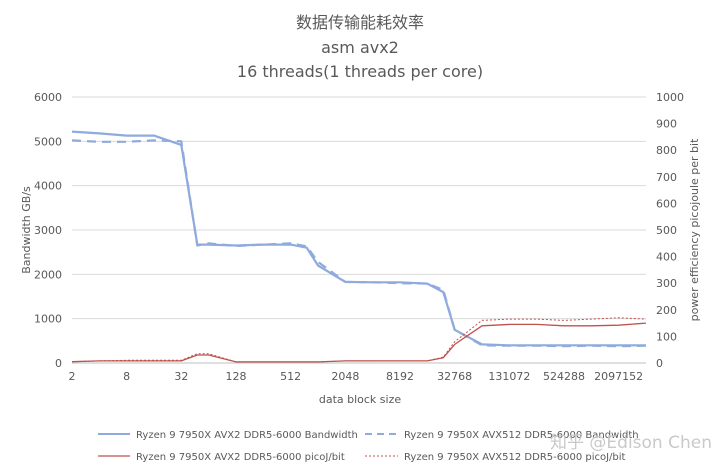 The image size is (720, 474). What do you see at coordinates (666, 150) in the screenshot?
I see `right-tick-label: 800` at bounding box center [666, 150].